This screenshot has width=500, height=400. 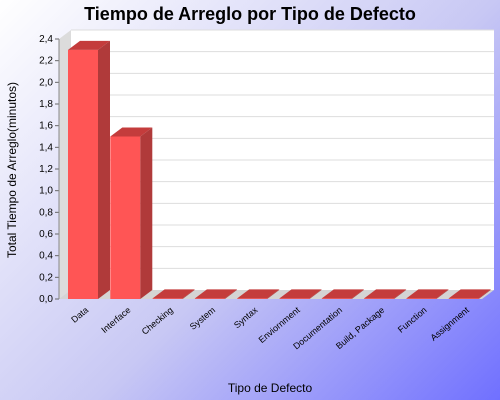 What do you see at coordinates (46, 256) in the screenshot?
I see `y-tick-label: 0,4` at bounding box center [46, 256].